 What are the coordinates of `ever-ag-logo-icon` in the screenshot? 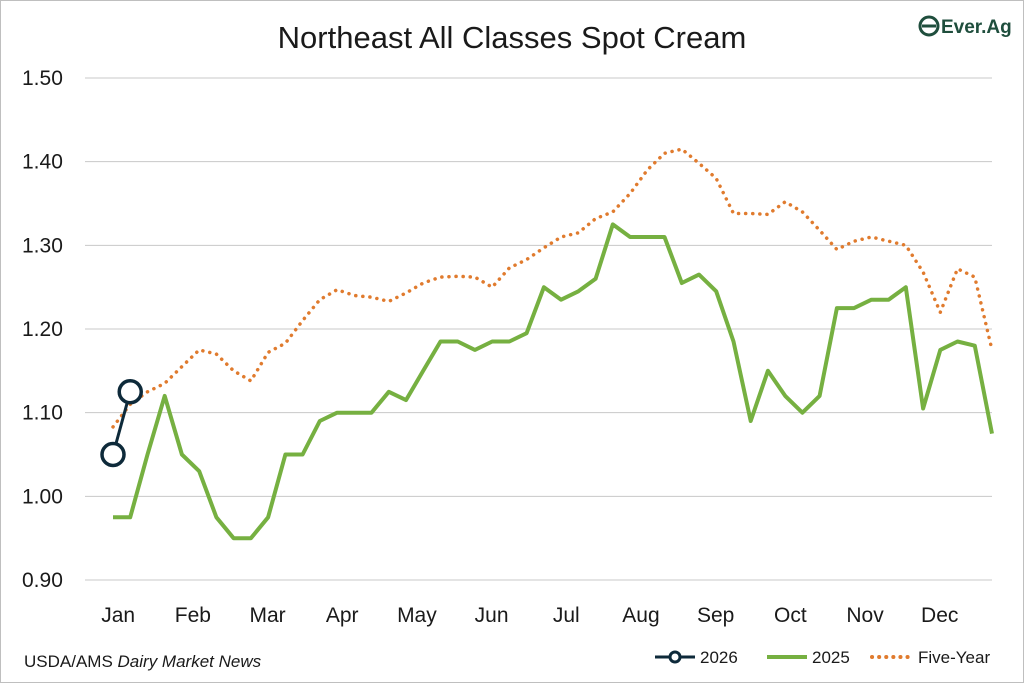 It's located at (929, 26).